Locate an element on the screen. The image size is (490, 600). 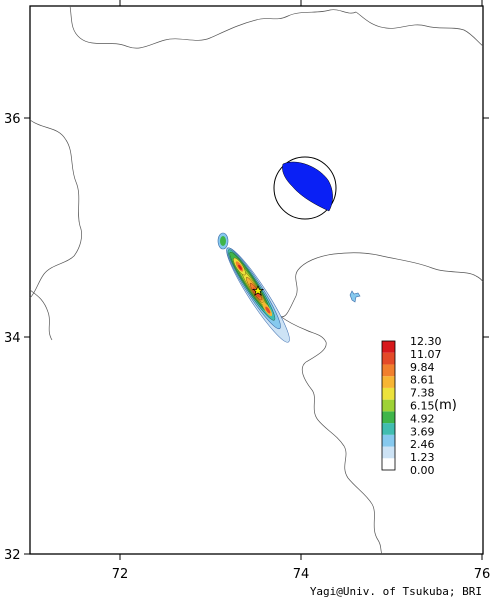
scale-unit-label: (m) is located at coordinates (445, 405).